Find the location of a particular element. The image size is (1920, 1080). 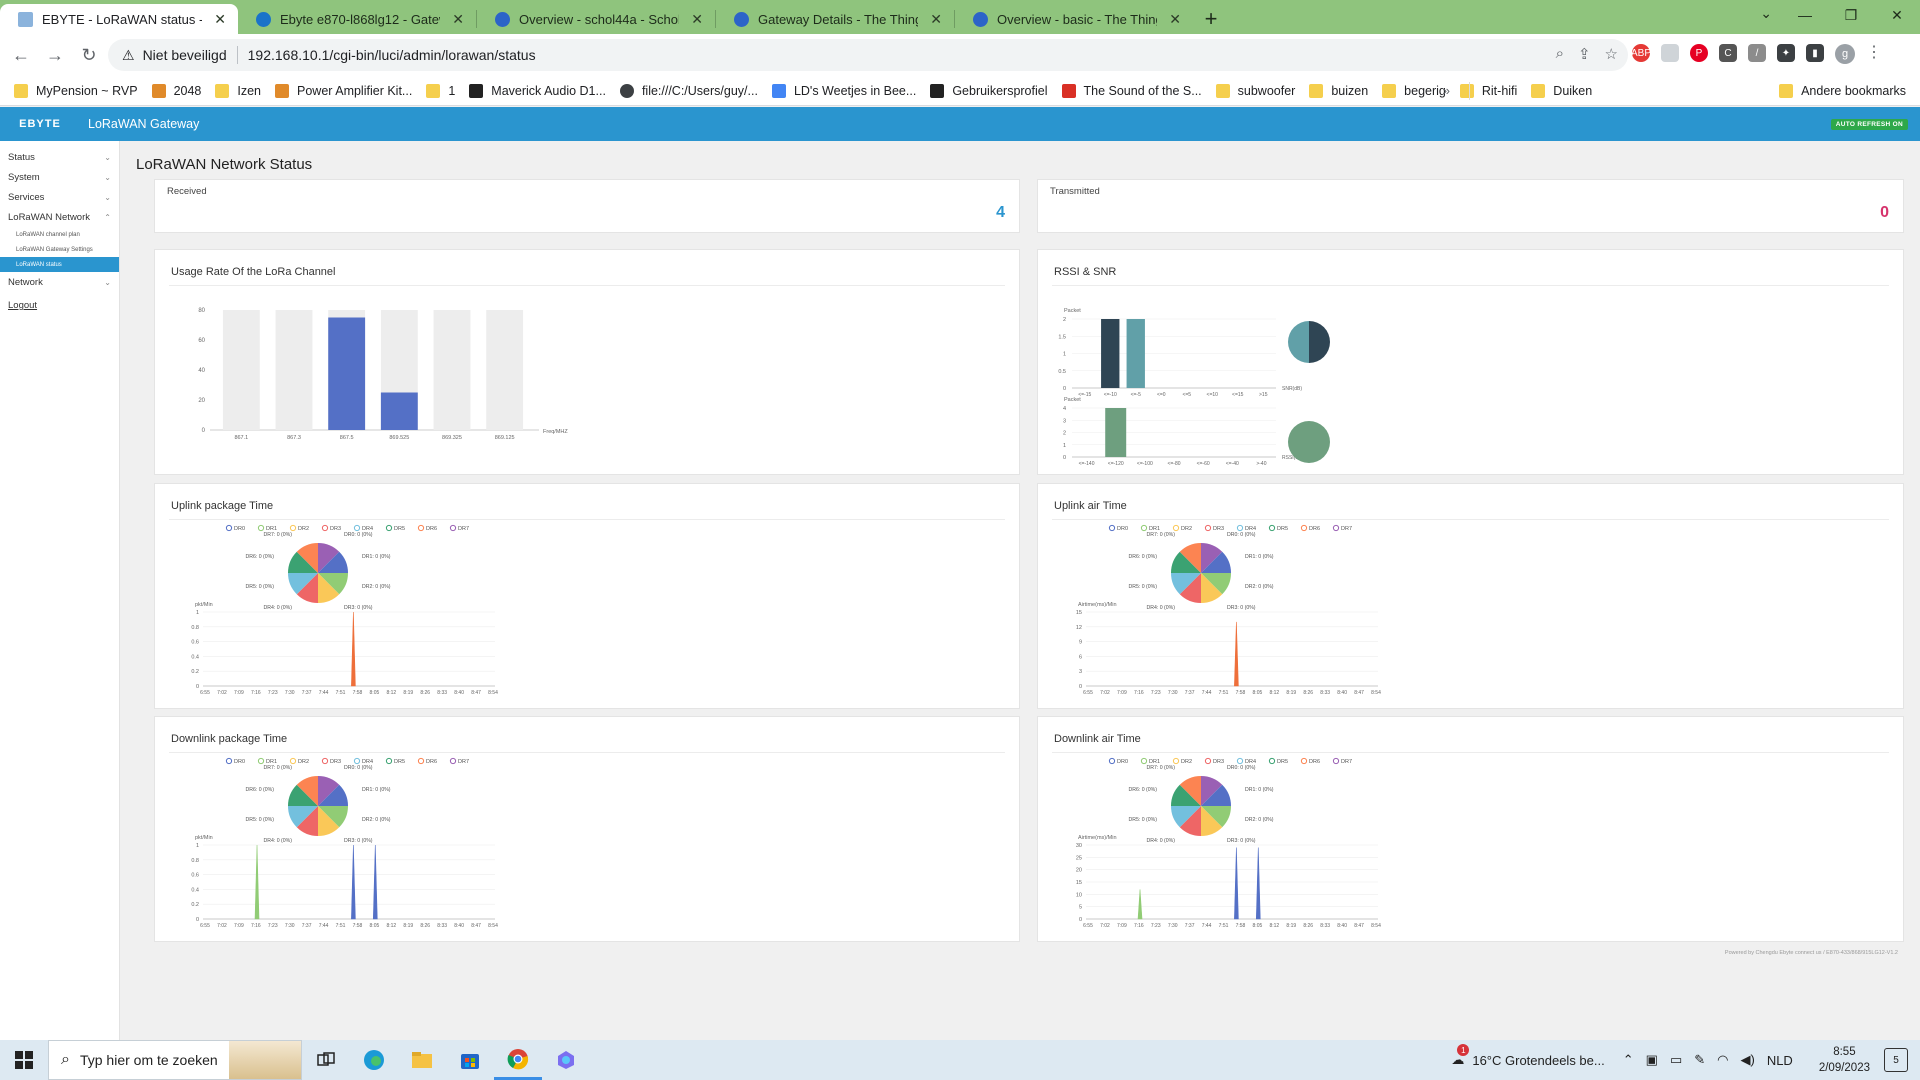

bookmark-item: Izen is located at coordinates (238, 90).